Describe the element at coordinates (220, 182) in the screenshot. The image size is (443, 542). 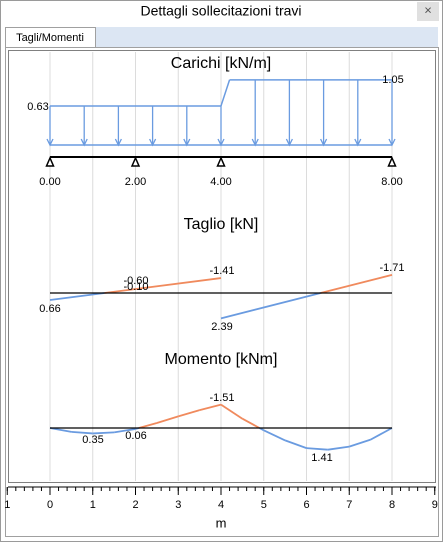
I see `support-label: 4.00` at that location.